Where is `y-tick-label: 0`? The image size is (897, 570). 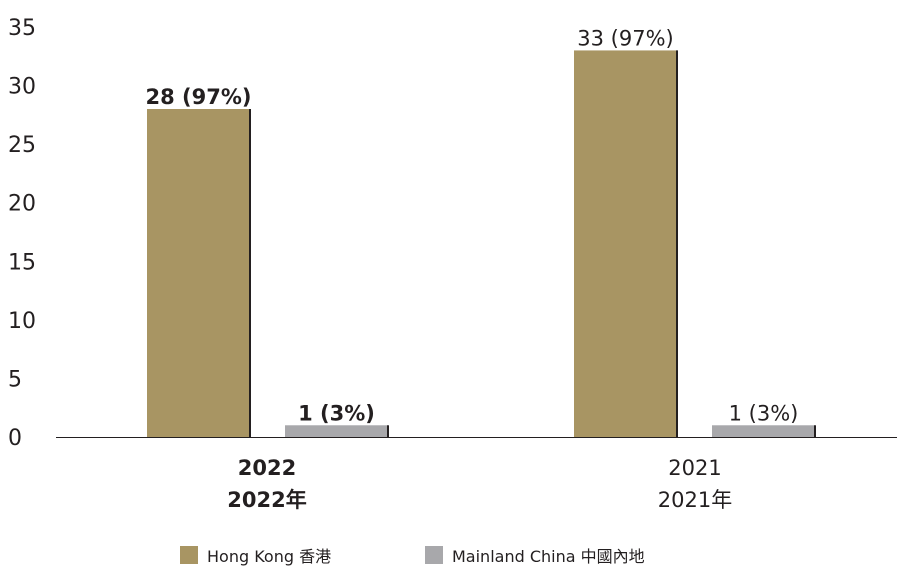 y-tick-label: 0 is located at coordinates (15, 438).